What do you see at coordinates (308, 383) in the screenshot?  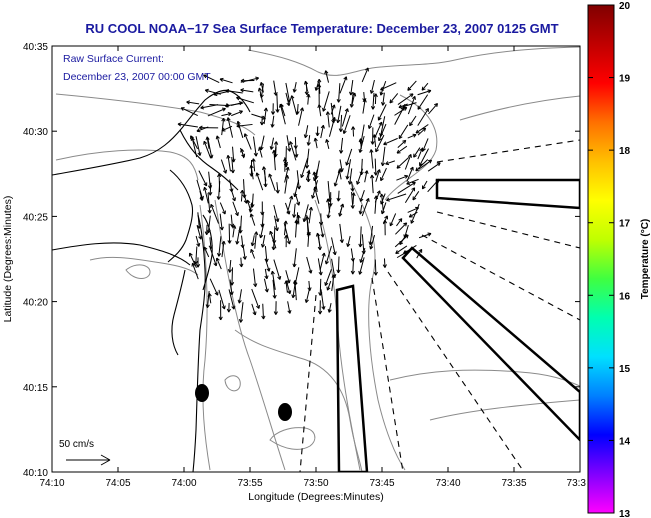 I see `beam-line` at bounding box center [308, 383].